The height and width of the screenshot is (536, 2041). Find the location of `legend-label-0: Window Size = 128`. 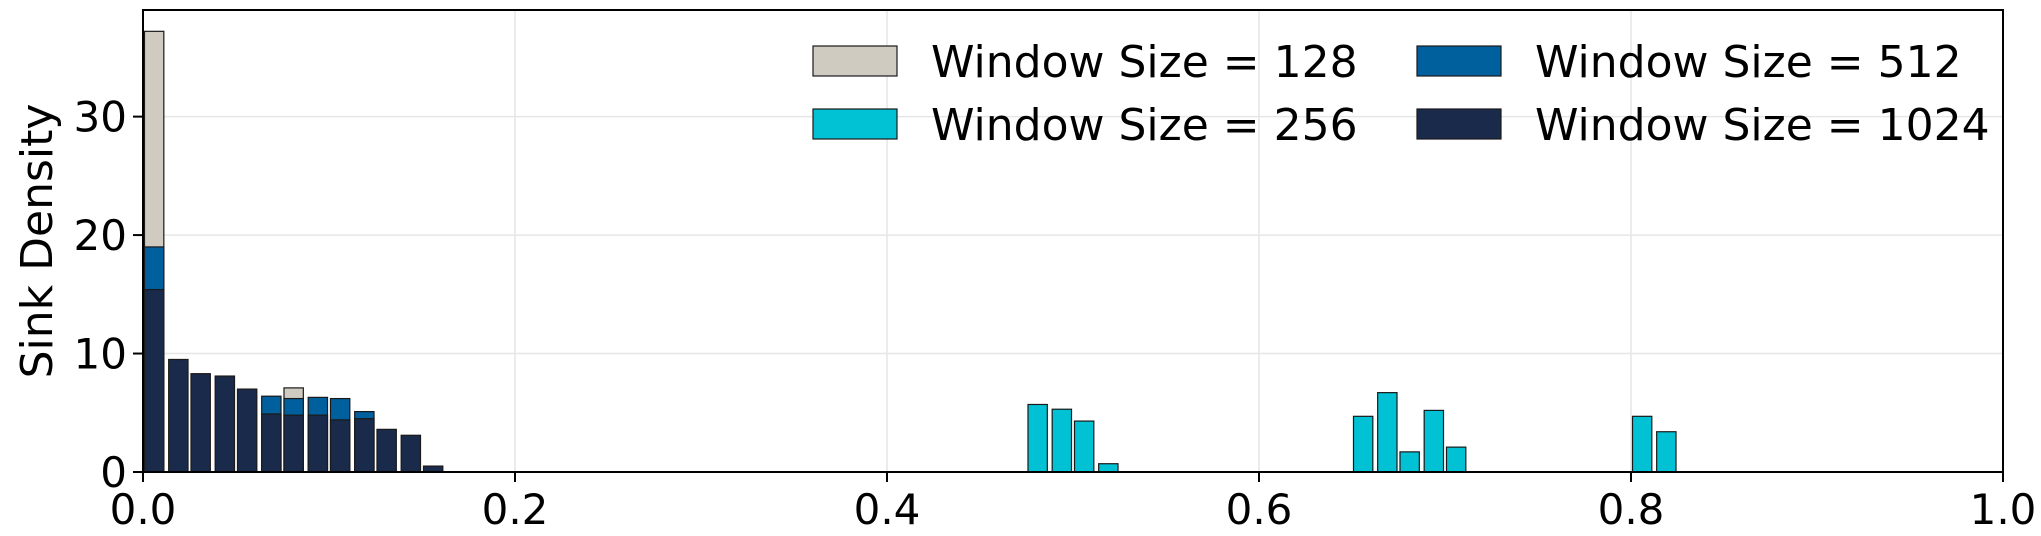

legend-label-0: Window Size = 128 is located at coordinates (1144, 62).